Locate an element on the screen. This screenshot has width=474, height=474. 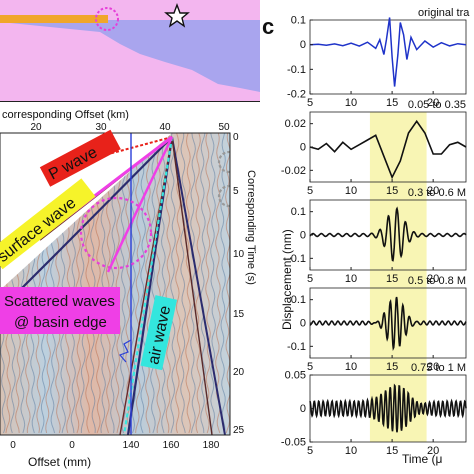
bottom-tick-label: 180 is located at coordinates (211, 445).